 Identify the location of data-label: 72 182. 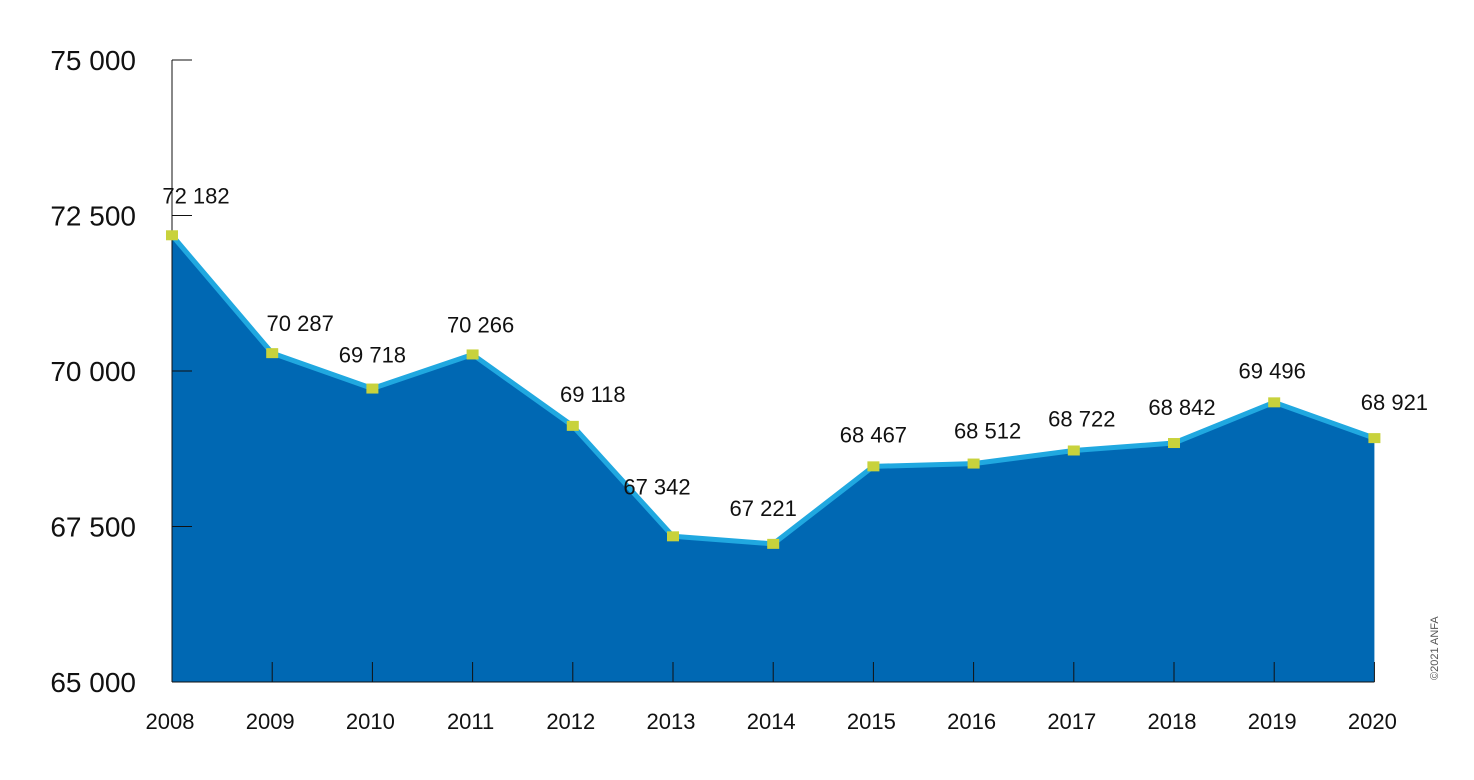
(195, 195).